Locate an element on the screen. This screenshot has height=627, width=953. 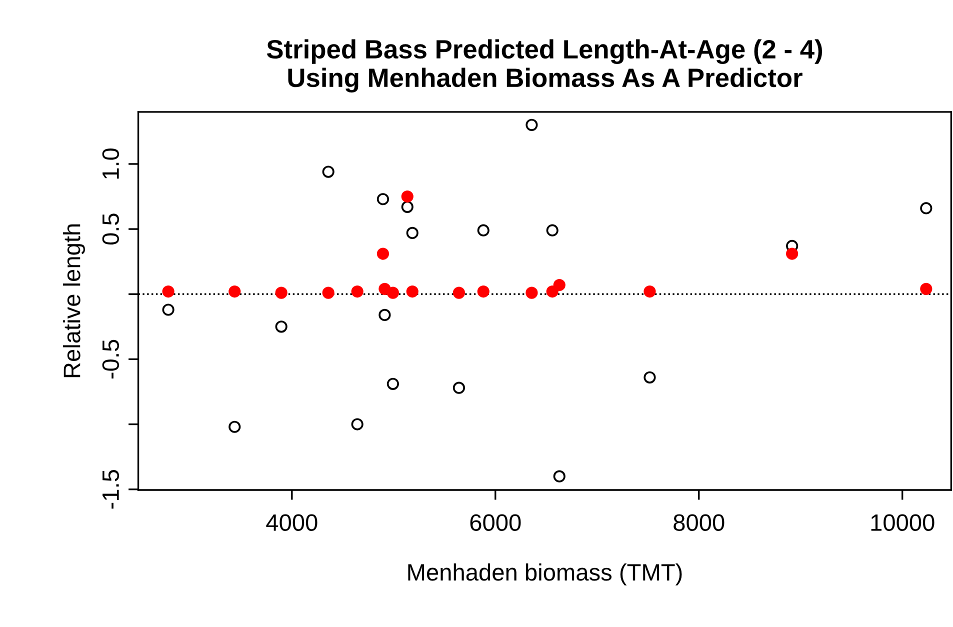
x-tick-label: 10000 is located at coordinates (902, 522).